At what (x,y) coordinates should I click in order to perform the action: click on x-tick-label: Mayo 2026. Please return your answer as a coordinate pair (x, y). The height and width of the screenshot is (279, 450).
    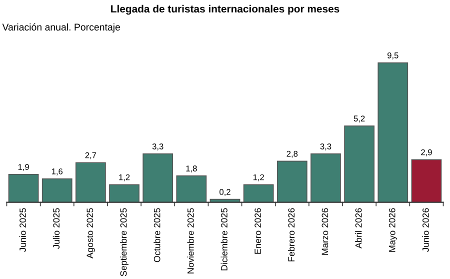
    Looking at the image, I should click on (393, 230).